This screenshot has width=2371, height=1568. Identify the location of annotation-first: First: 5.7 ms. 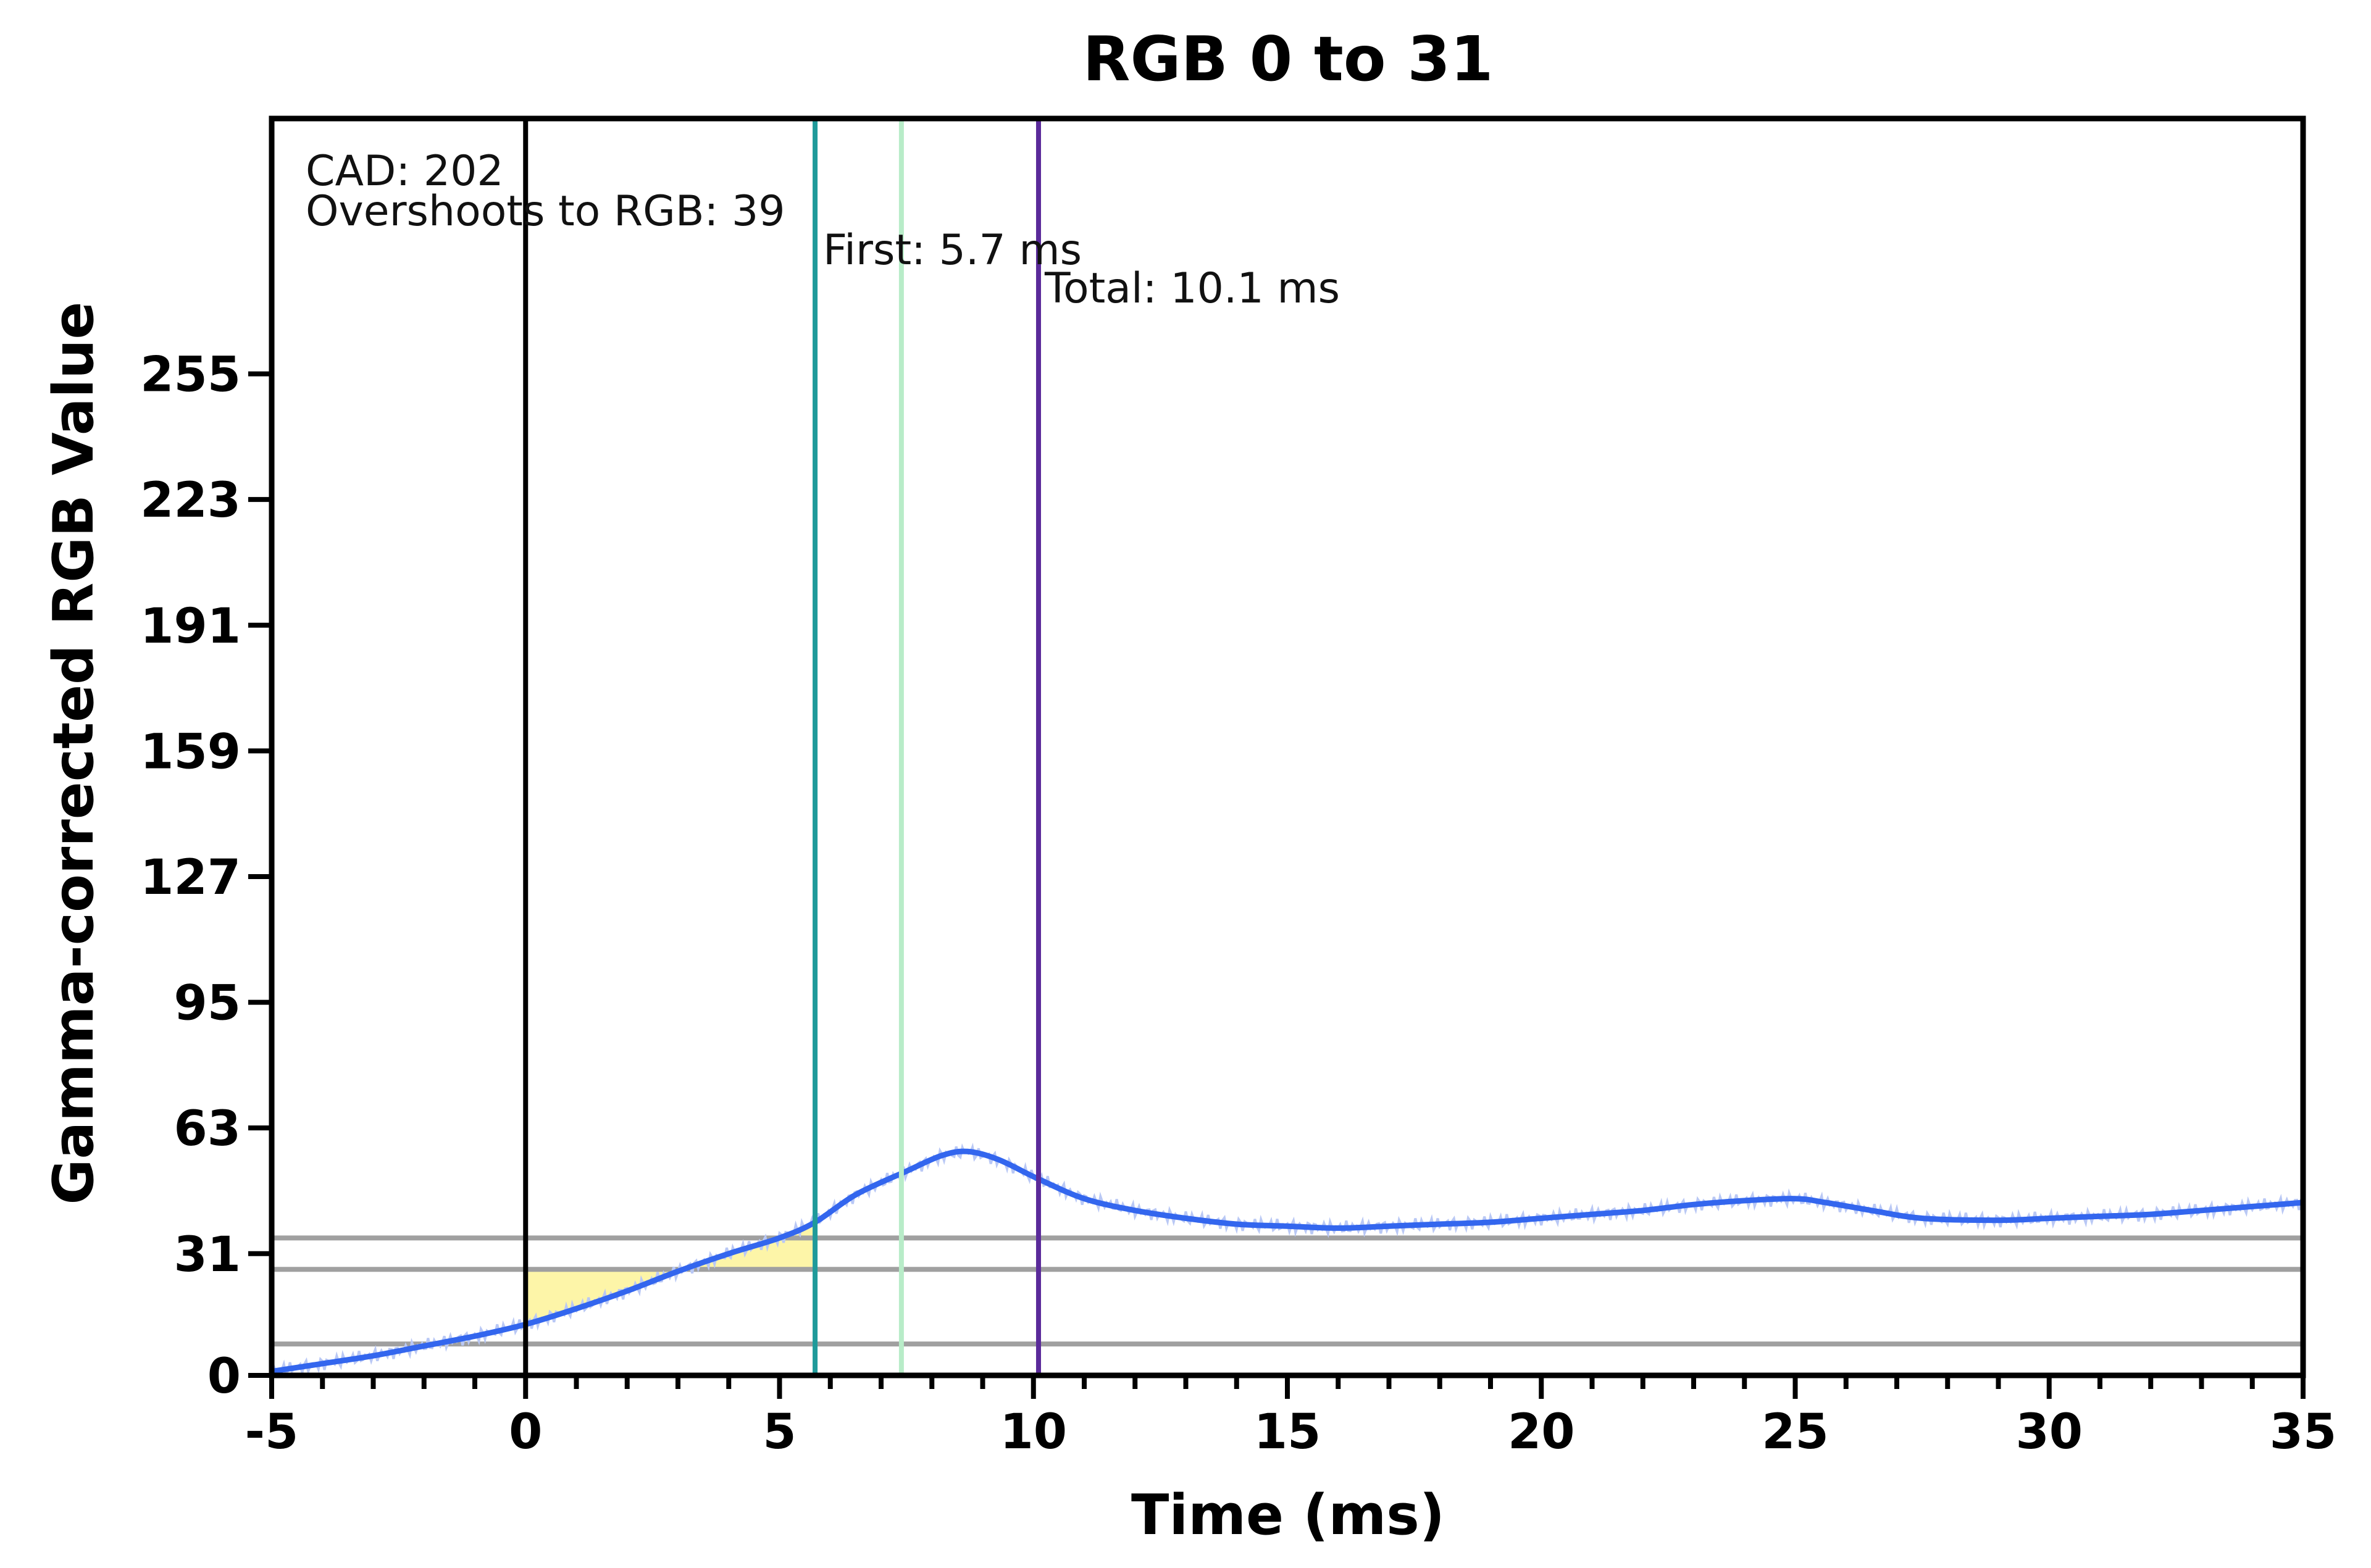
(952, 251).